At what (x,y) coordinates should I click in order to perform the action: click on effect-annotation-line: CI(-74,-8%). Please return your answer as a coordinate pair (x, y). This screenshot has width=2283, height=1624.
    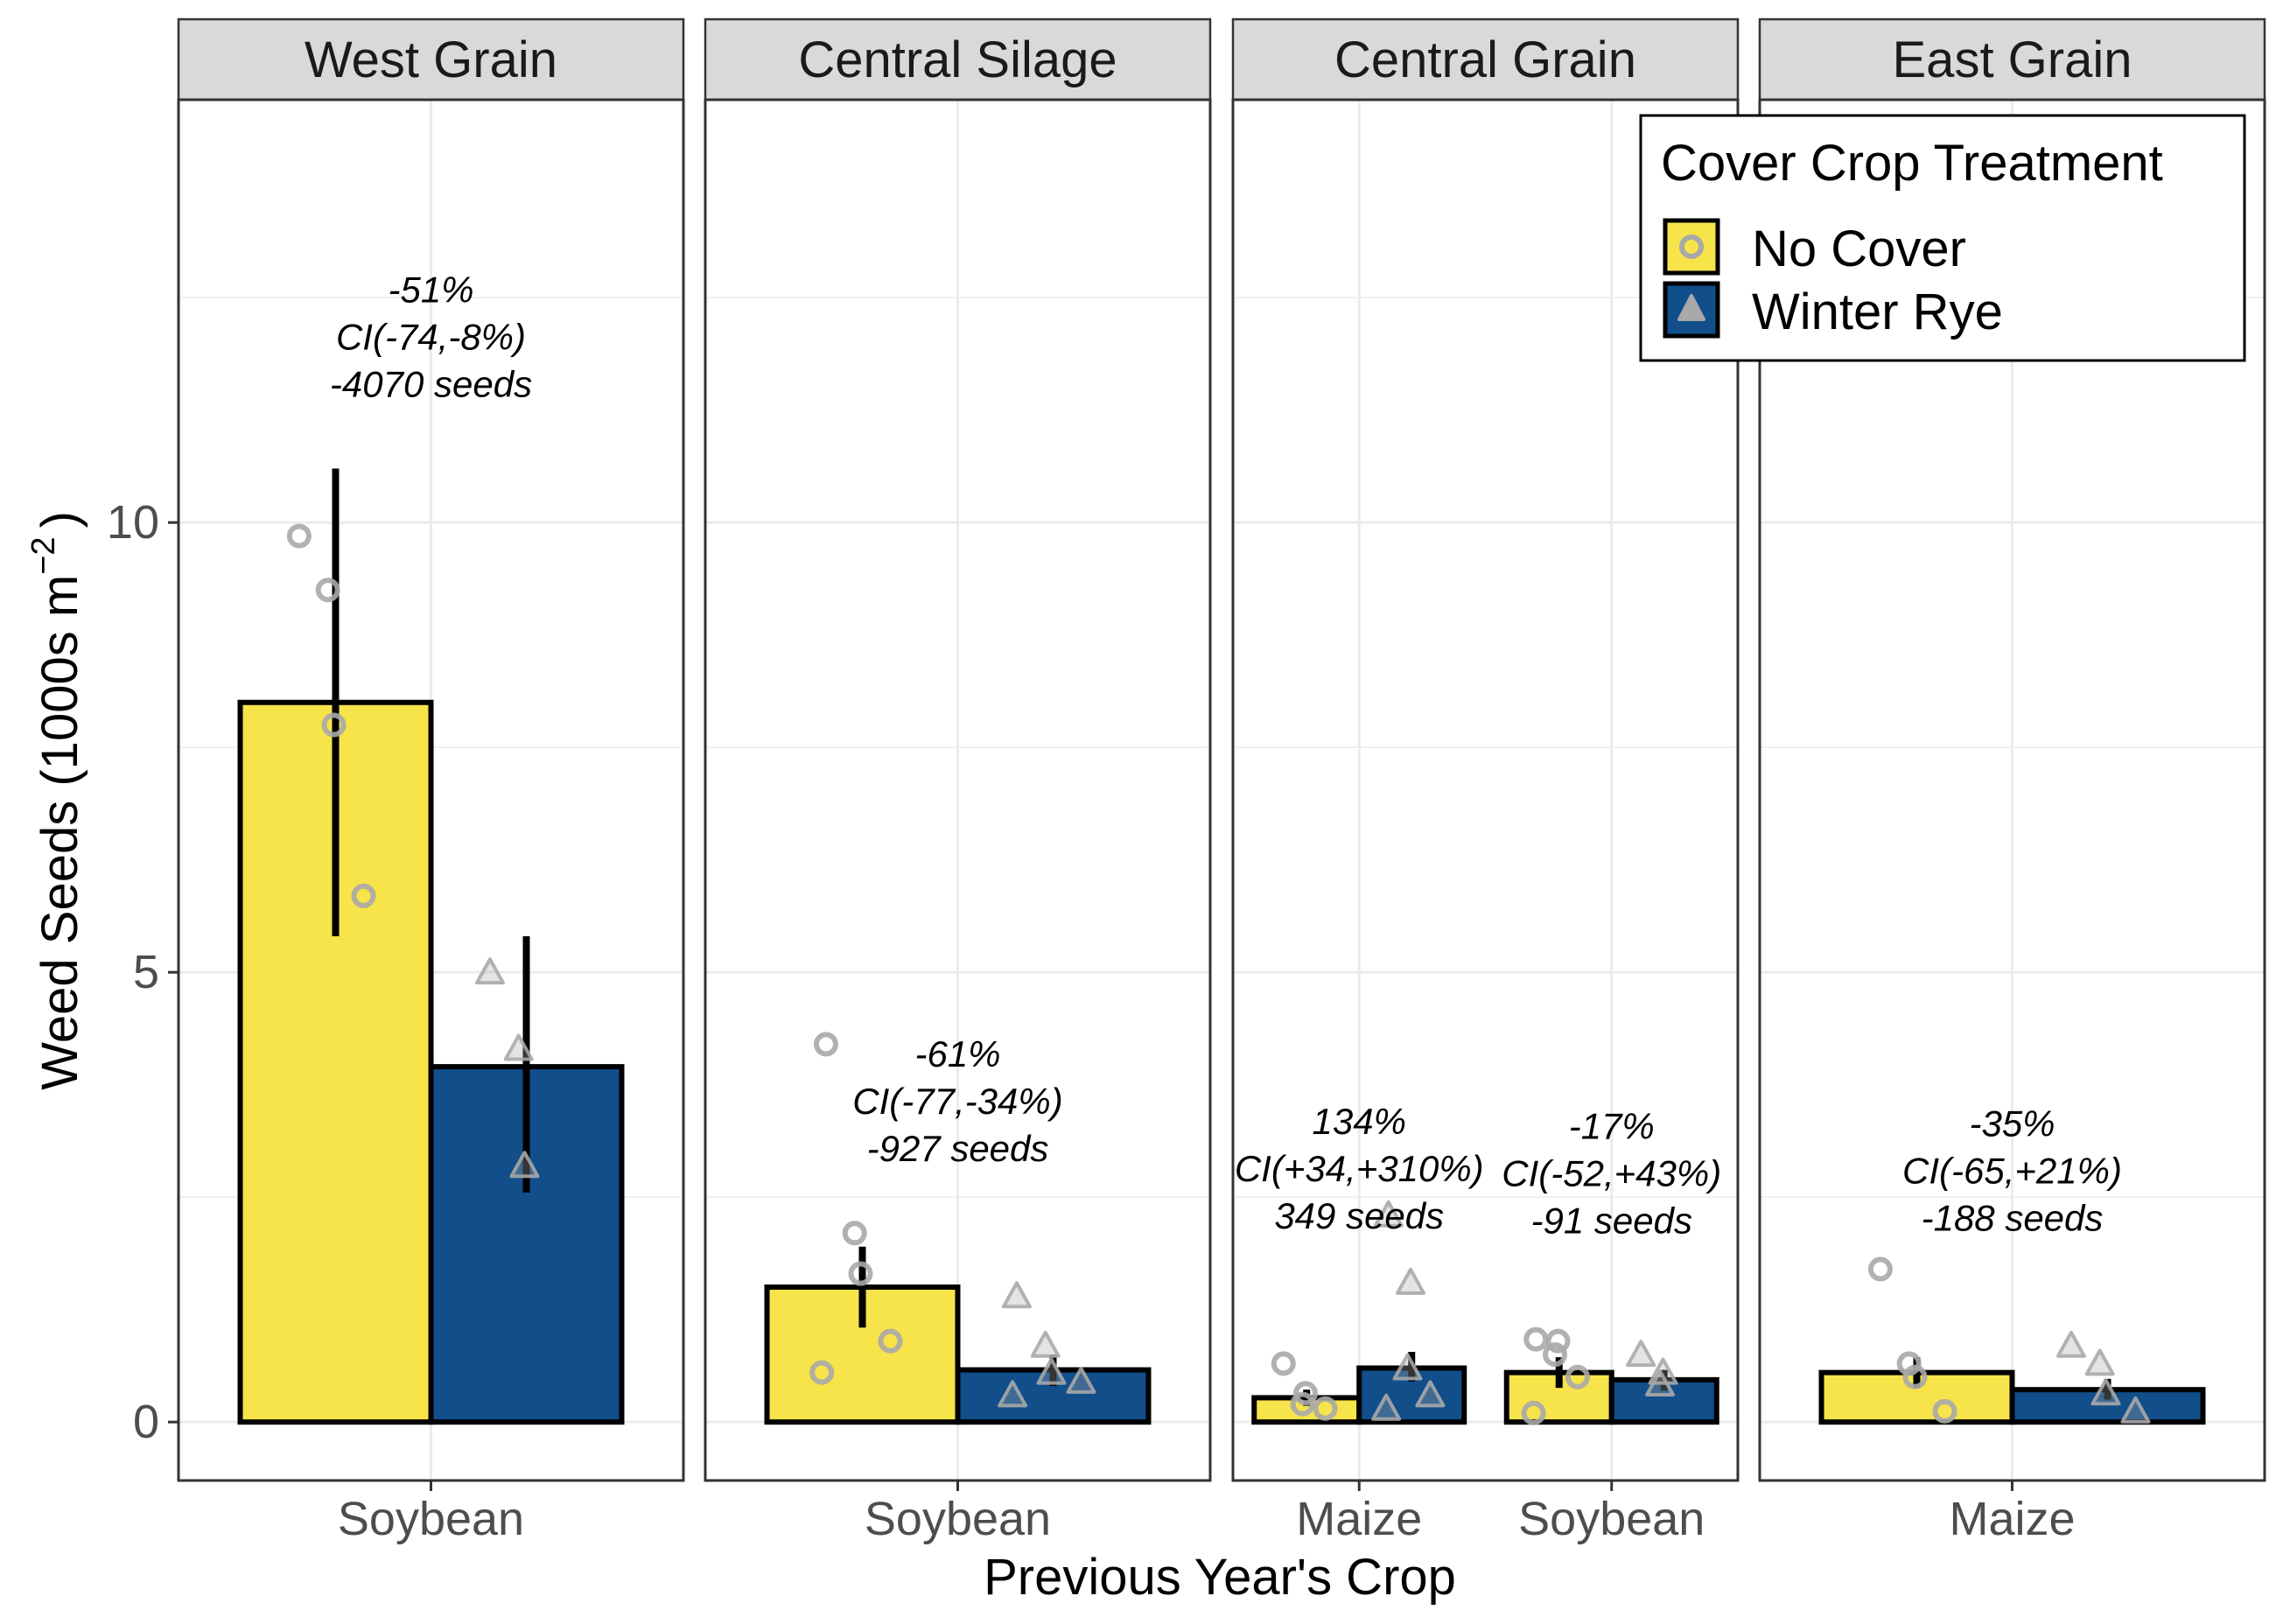
    Looking at the image, I should click on (431, 336).